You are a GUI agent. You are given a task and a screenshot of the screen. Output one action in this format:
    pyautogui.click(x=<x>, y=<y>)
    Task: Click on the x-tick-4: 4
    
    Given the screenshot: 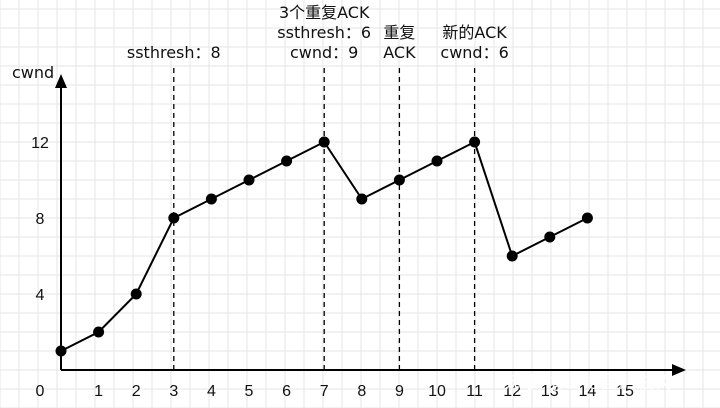 What is the action you would take?
    pyautogui.click(x=211, y=391)
    